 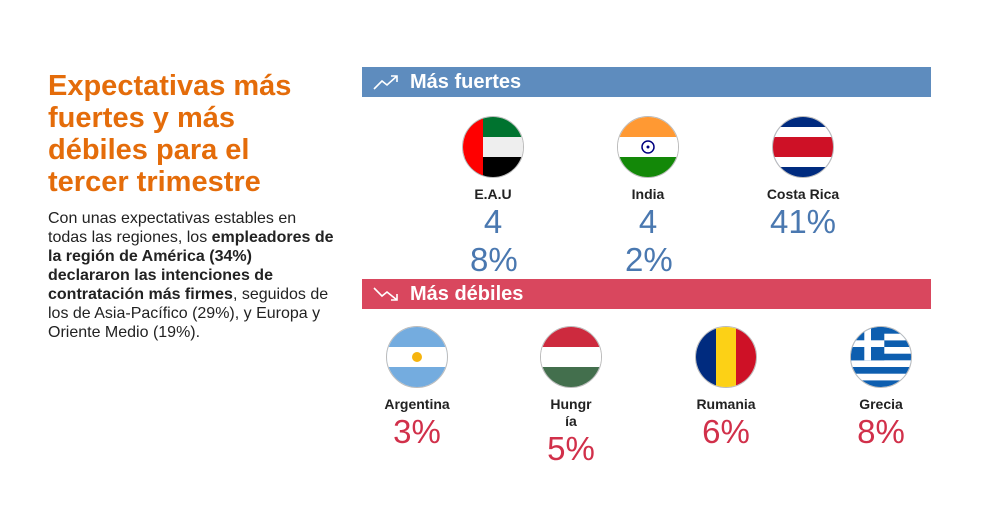 What do you see at coordinates (466, 81) in the screenshot?
I see `strongest-label: Más fuertes` at bounding box center [466, 81].